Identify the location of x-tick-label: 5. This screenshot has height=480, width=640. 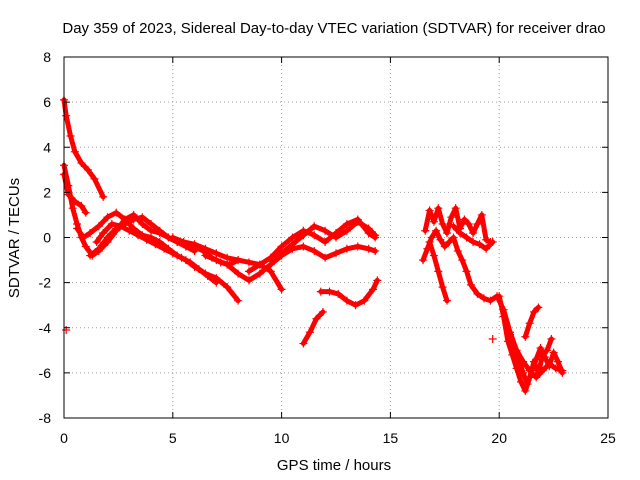
(173, 438).